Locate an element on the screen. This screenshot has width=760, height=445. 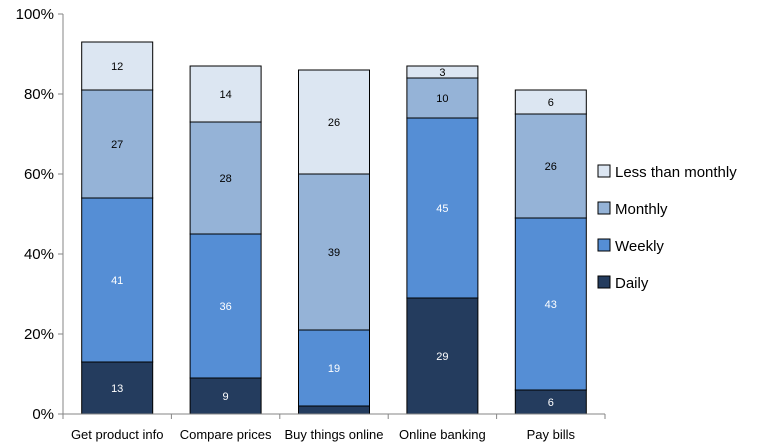
data-label: 39 is located at coordinates (334, 253).